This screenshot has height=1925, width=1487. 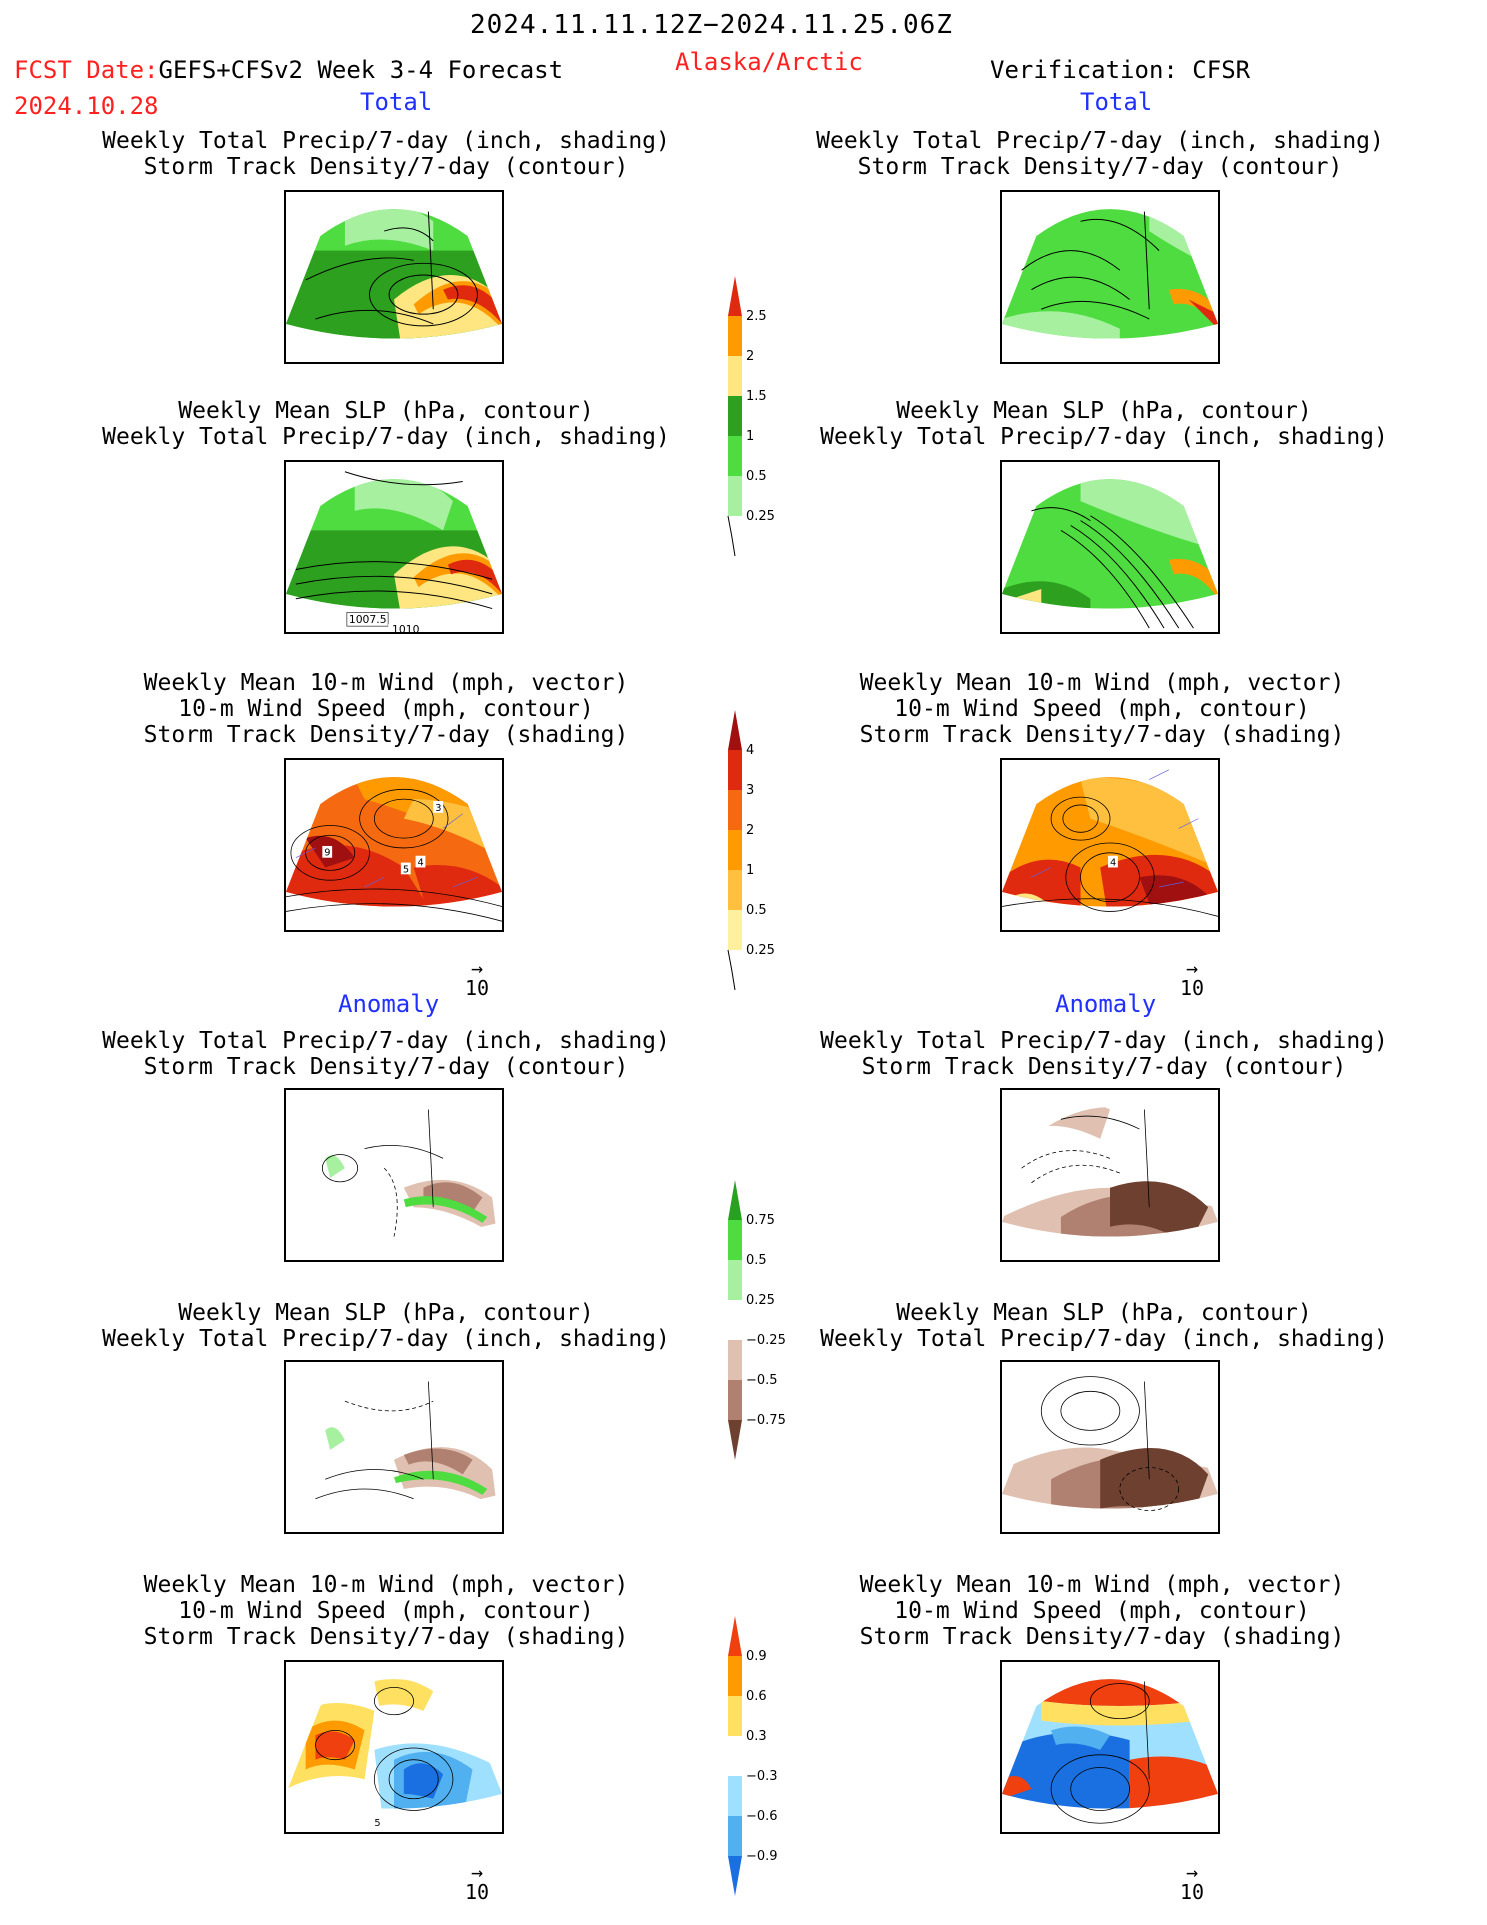 What do you see at coordinates (406, 869) in the screenshot?
I see `wind-label-5: 5` at bounding box center [406, 869].